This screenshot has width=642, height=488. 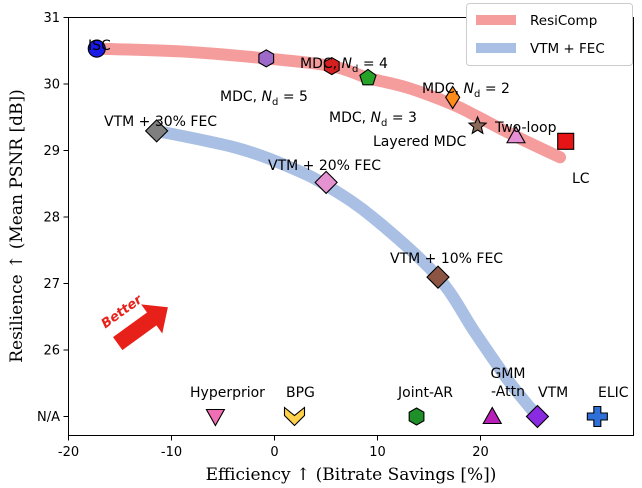 I want to click on label-gmm-attn: GMM -Attn, so click(x=507, y=383).